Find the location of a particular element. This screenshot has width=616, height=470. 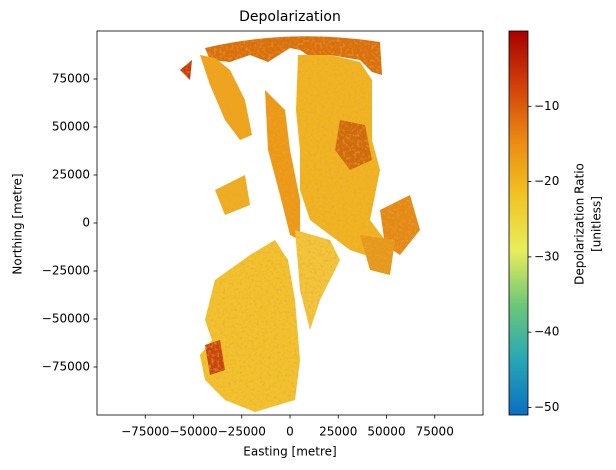

colorbar-label: Depolarization Ratio is located at coordinates (580, 224).